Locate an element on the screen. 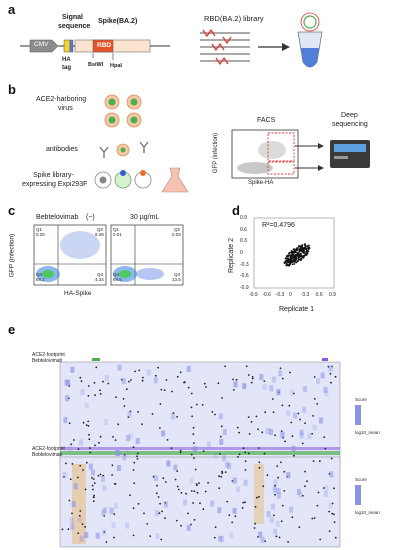 This screenshot has width=416, height=550. ace2-virus-label-2: virus is located at coordinates (65, 108).